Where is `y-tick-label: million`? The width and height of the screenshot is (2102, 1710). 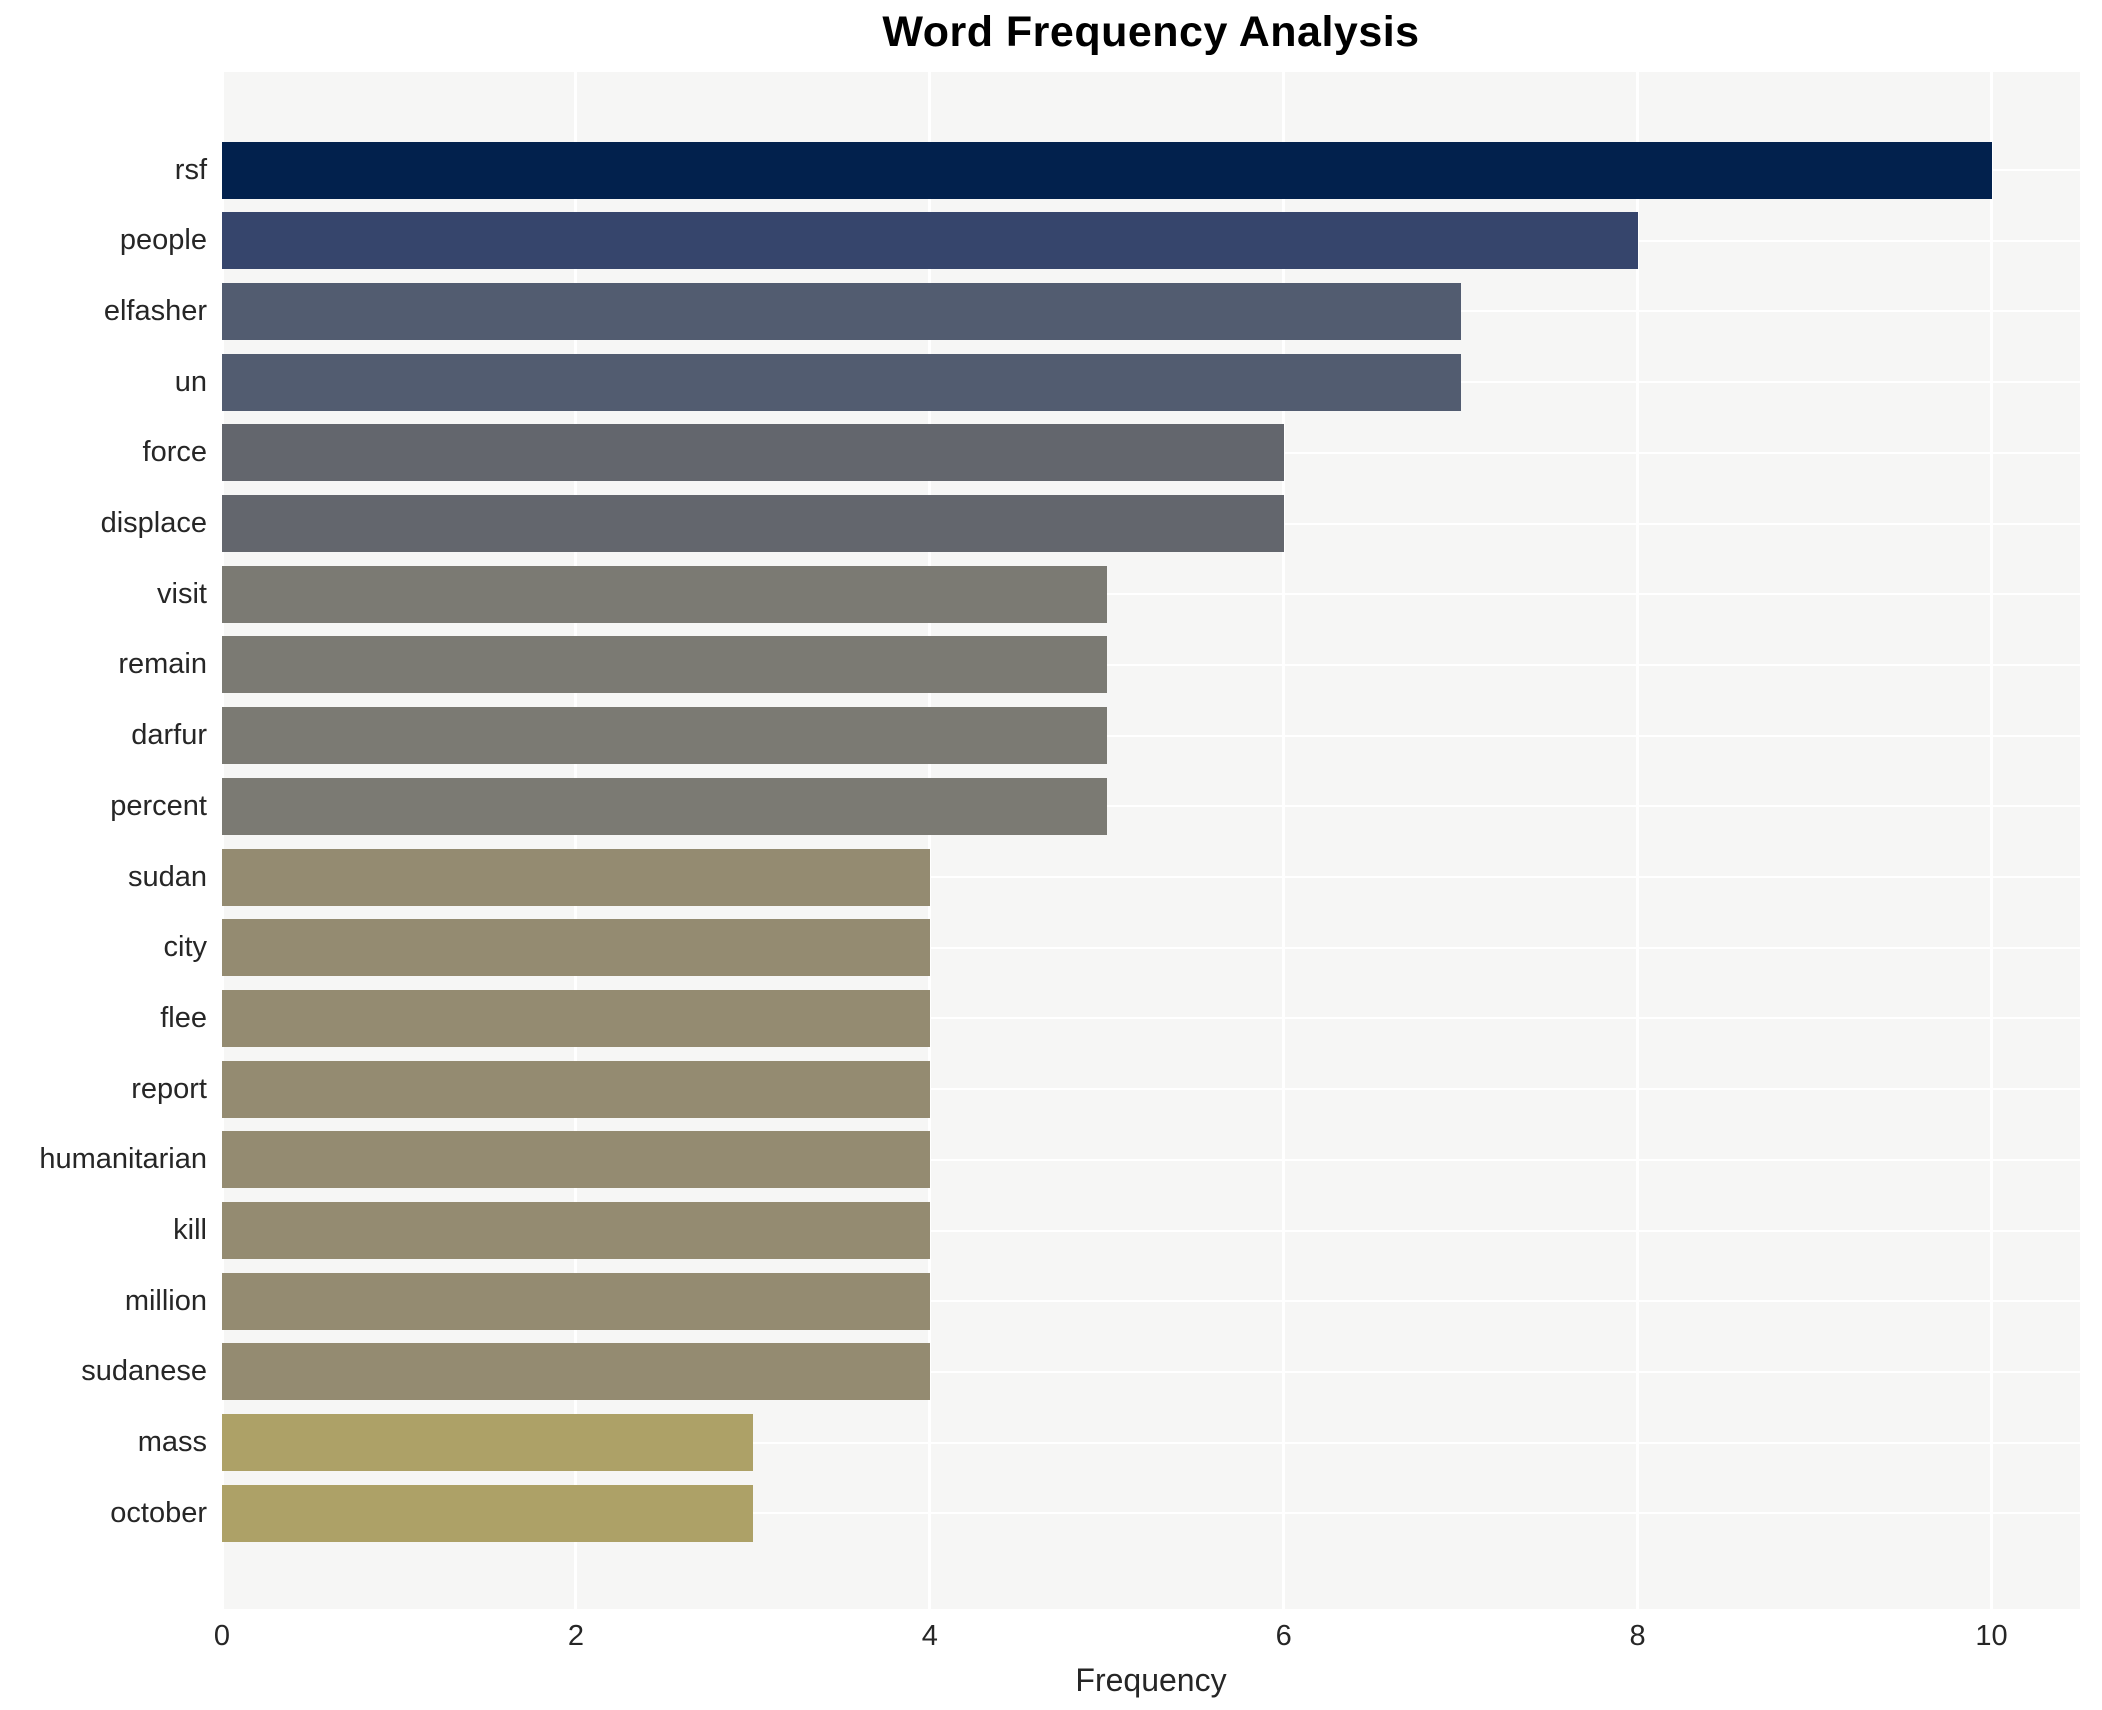 y-tick-label: million is located at coordinates (165, 1300).